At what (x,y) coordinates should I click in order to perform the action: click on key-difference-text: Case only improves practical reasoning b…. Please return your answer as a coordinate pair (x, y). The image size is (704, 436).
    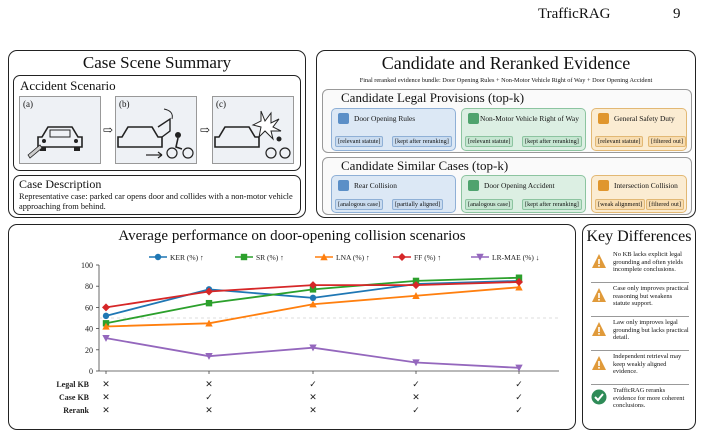
    Looking at the image, I should click on (651, 296).